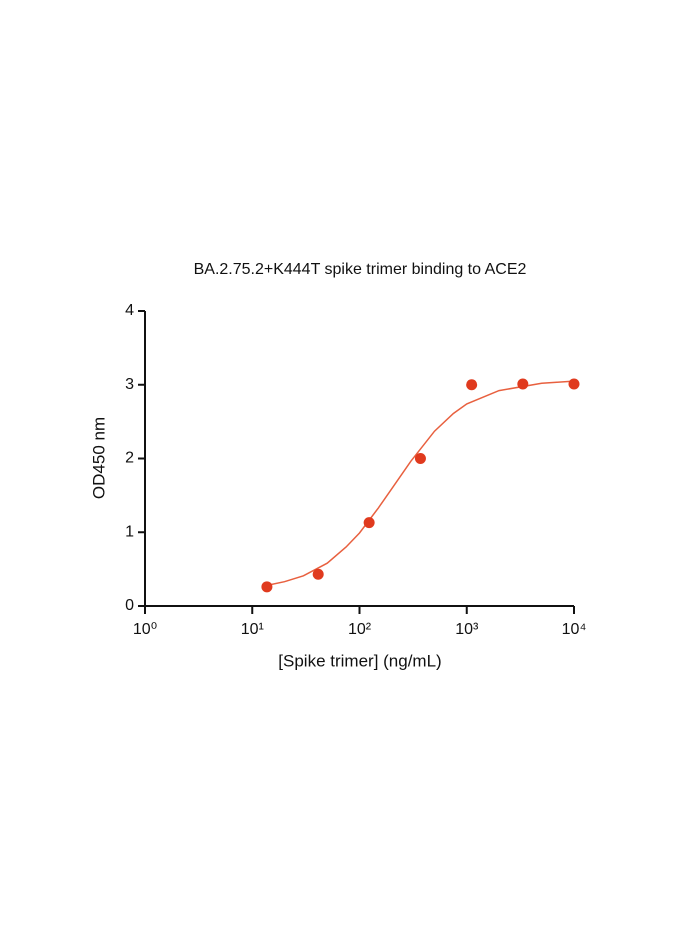  What do you see at coordinates (145, 629) in the screenshot?
I see `x-tick-label: 10⁰` at bounding box center [145, 629].